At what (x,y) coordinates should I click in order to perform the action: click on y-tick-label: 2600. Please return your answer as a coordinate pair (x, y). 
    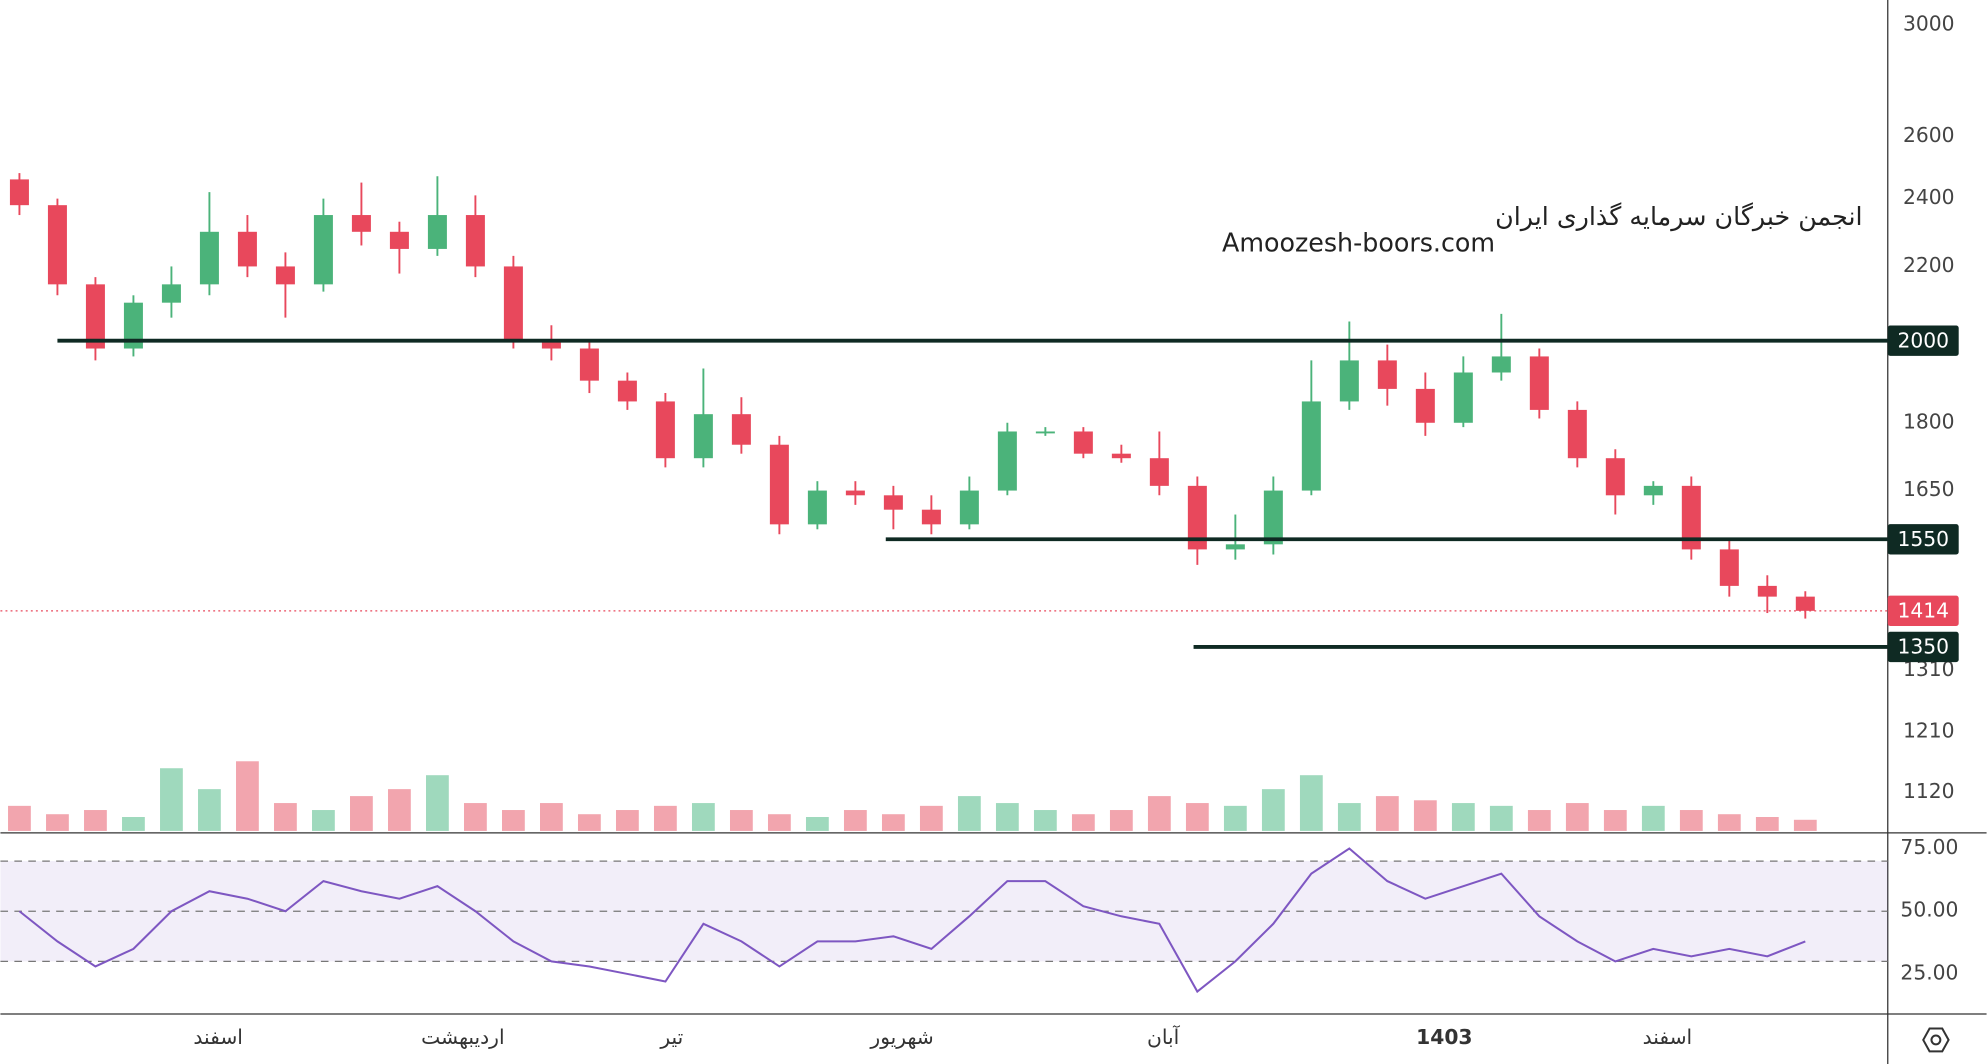
    Looking at the image, I should click on (1929, 135).